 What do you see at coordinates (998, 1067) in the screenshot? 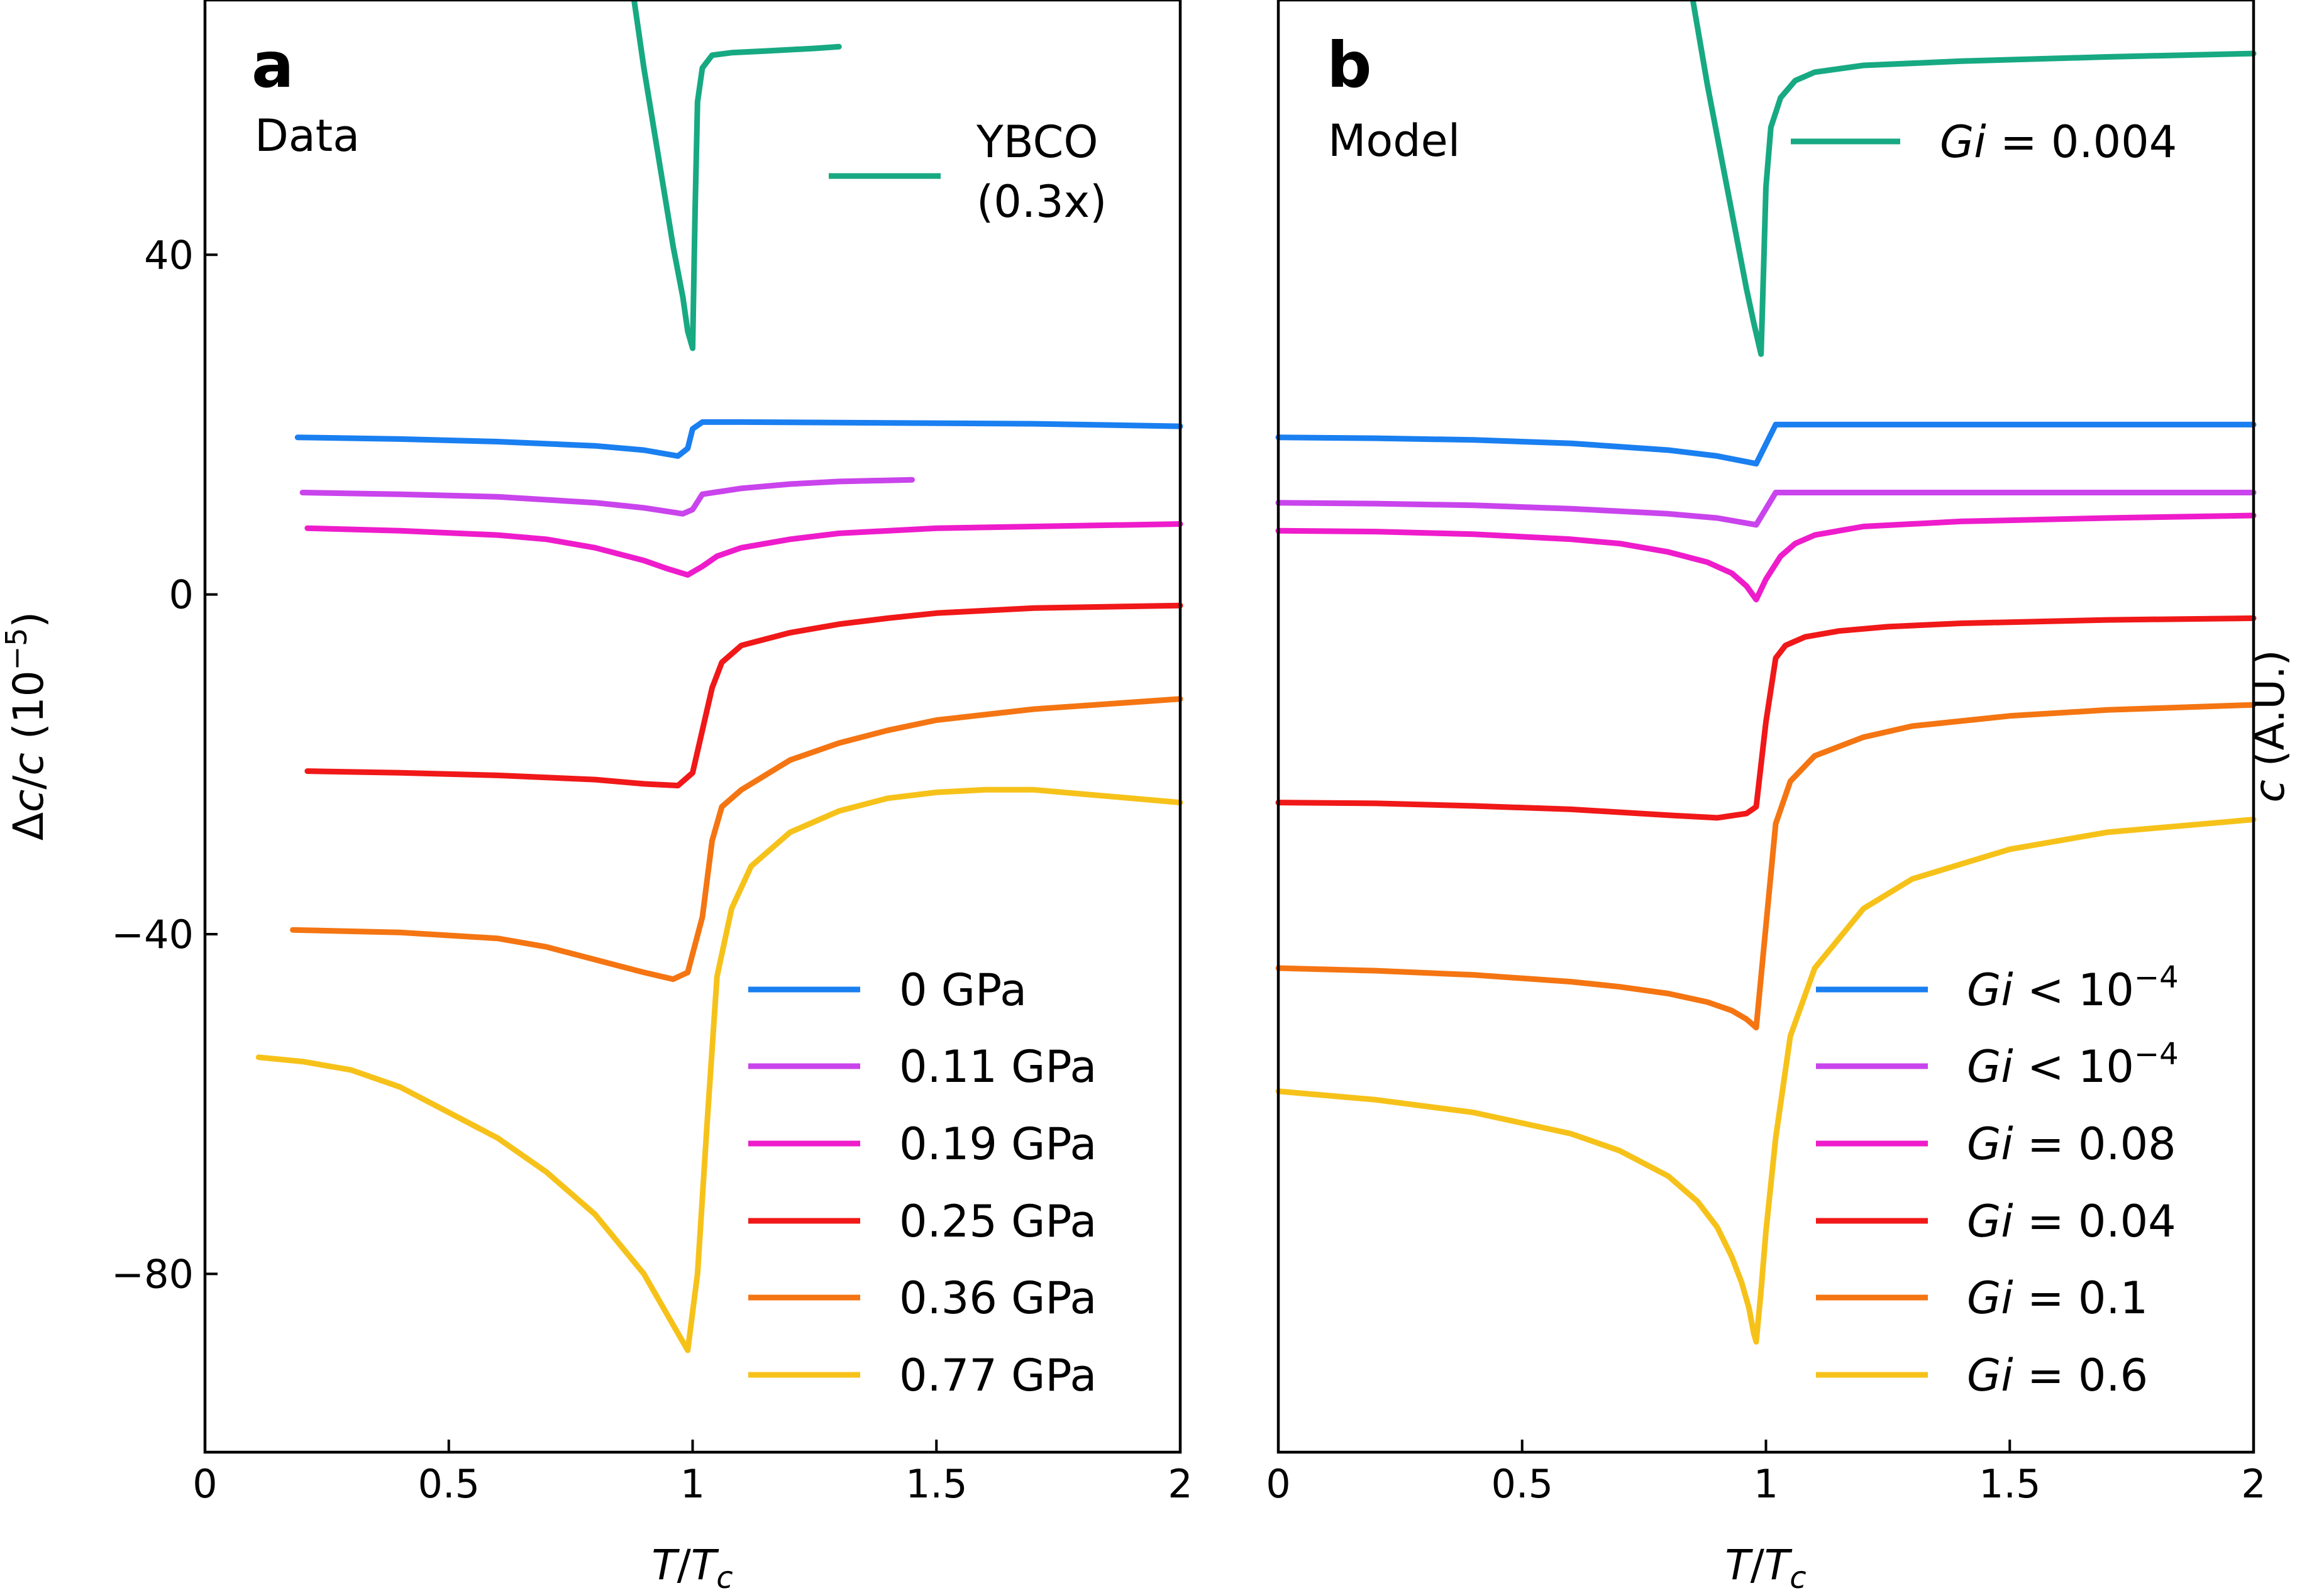
I see `legend-label-011gpa: 0.11 GPa` at bounding box center [998, 1067].